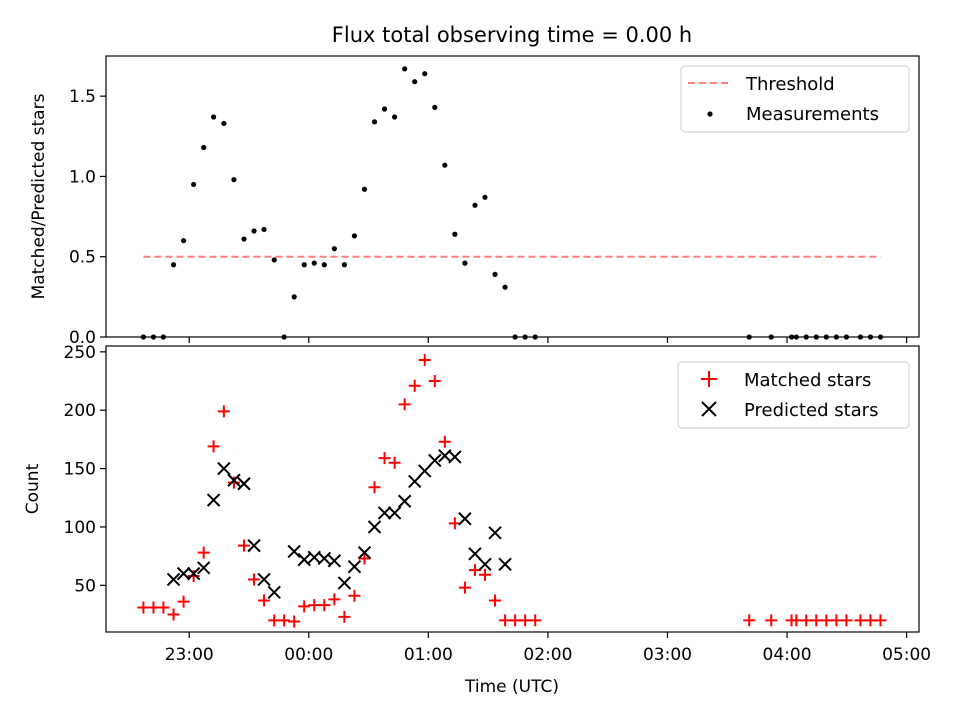 The image size is (960, 720). Describe the element at coordinates (85, 586) in the screenshot. I see `y-tick-label: 50` at that location.